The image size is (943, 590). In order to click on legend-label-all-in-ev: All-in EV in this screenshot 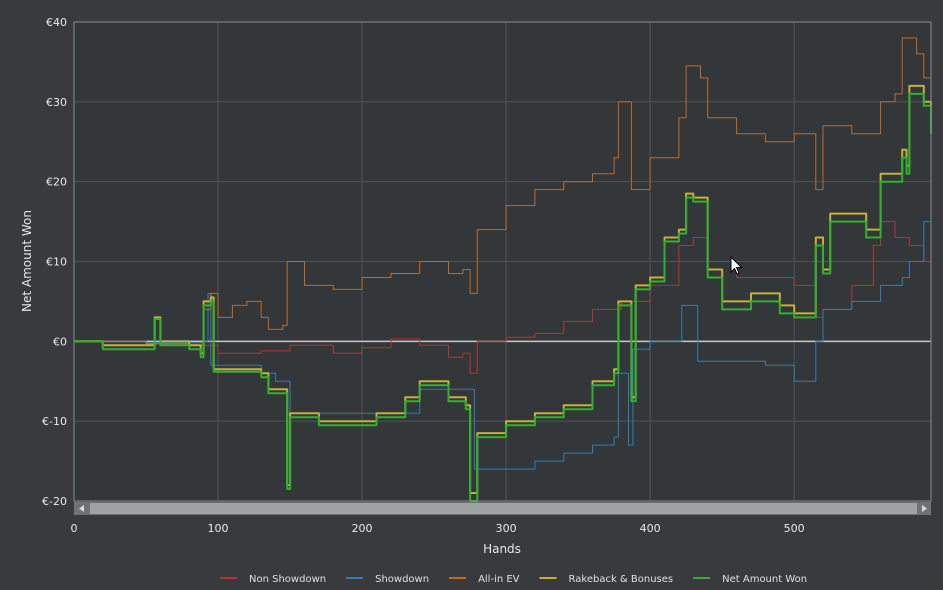, I will do `click(499, 579)`.